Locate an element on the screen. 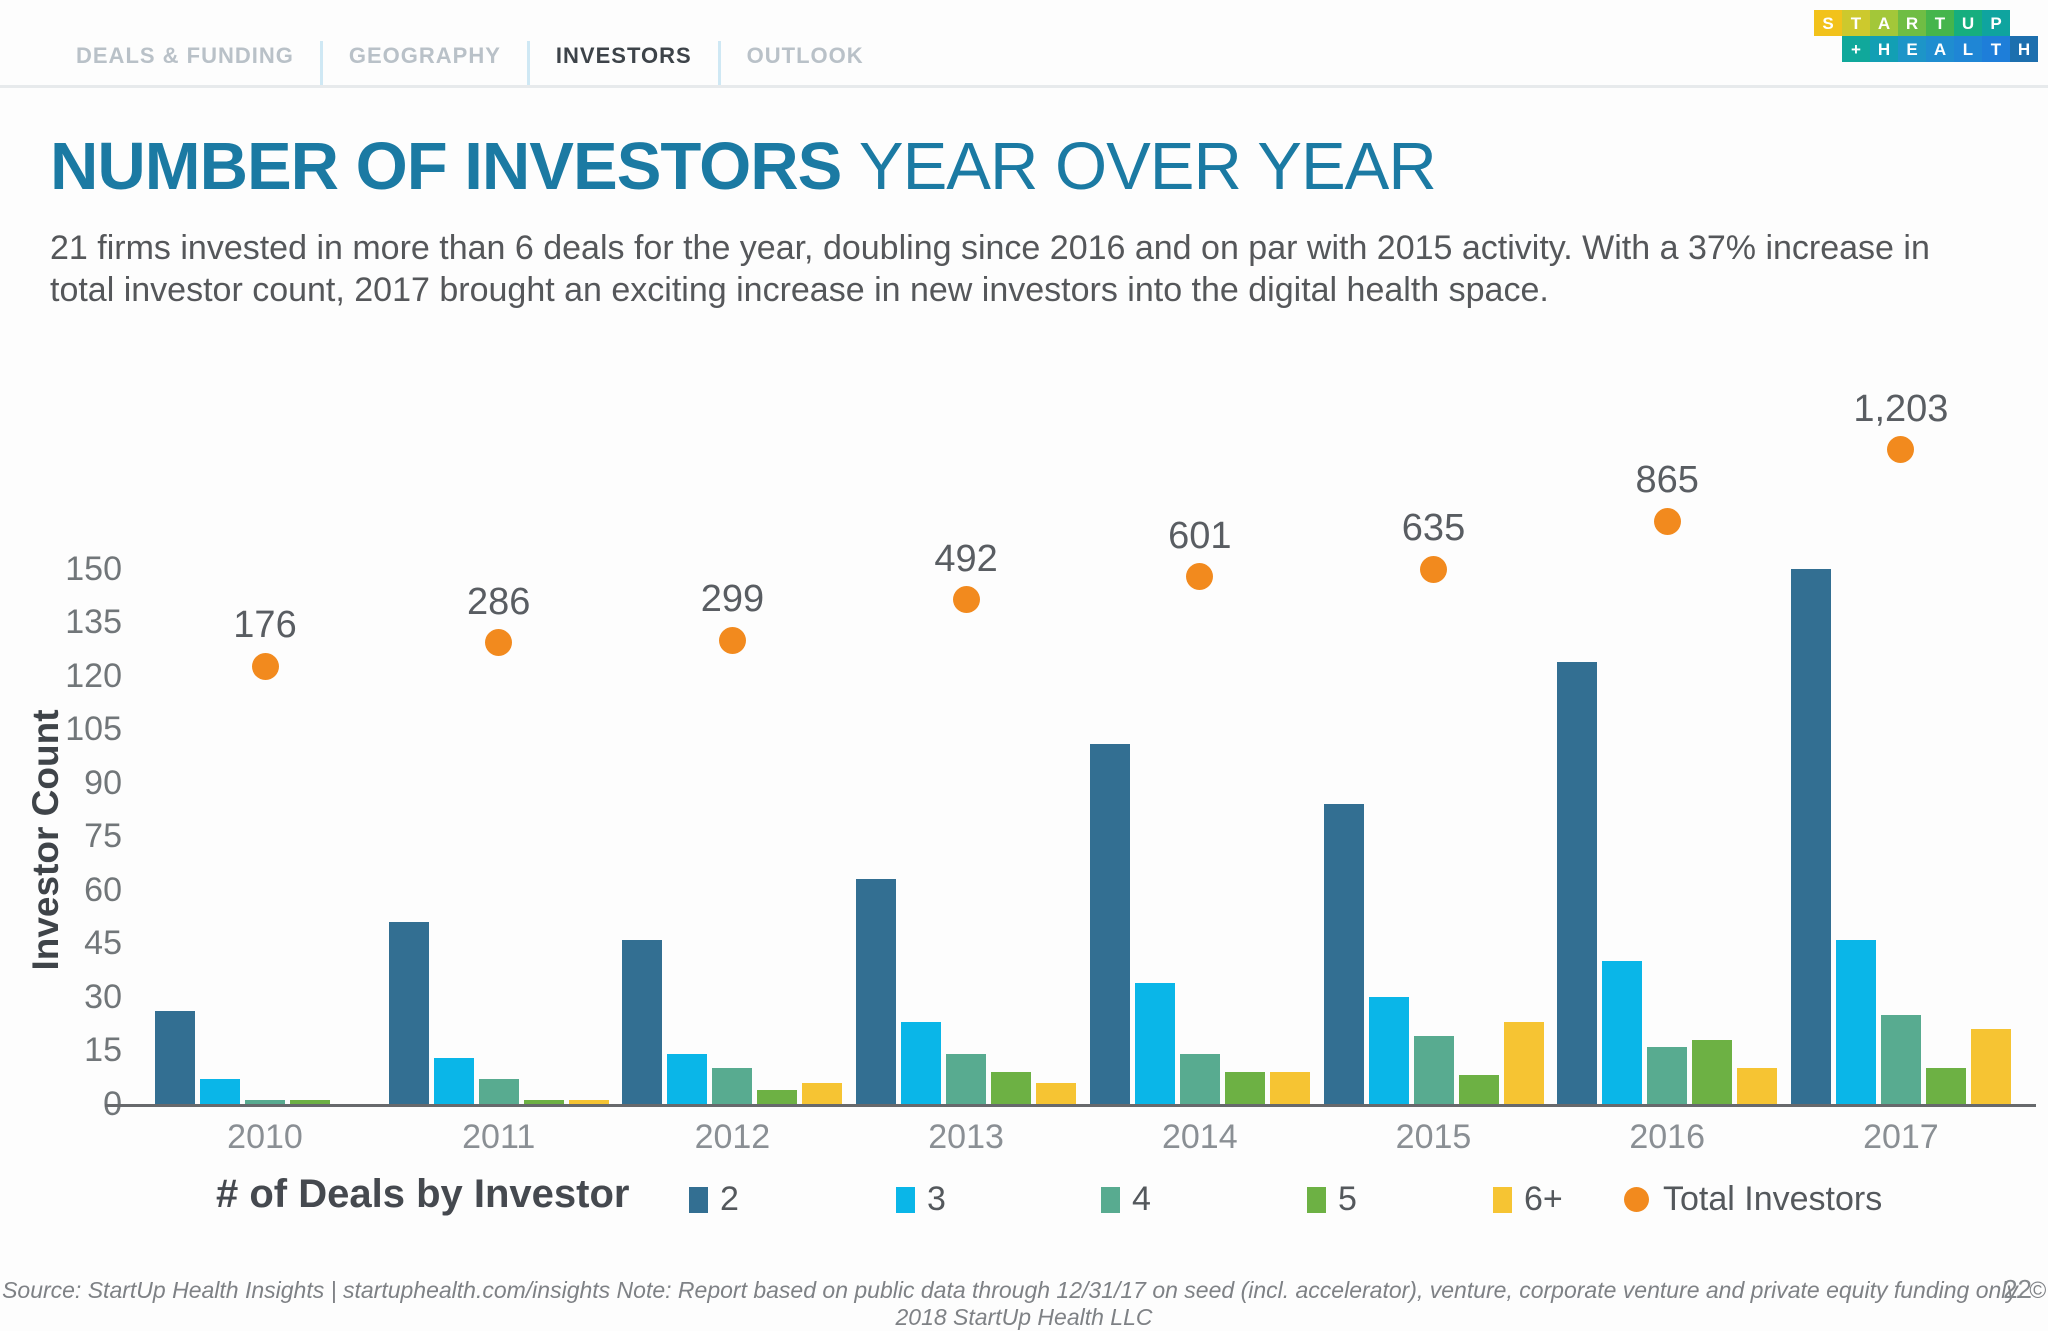 This screenshot has height=1331, width=2048. tab-bar: DEALS & FUNDING GEOGRAPHY INVESTORS OUTLOOK is located at coordinates (1024, 44).